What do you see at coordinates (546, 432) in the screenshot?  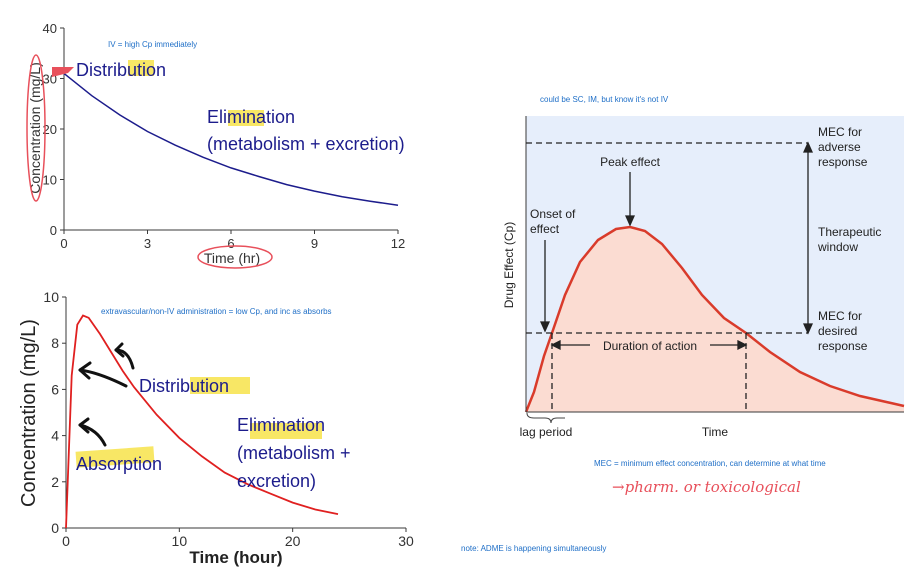 I see `chart3-lag-label: lag period` at bounding box center [546, 432].